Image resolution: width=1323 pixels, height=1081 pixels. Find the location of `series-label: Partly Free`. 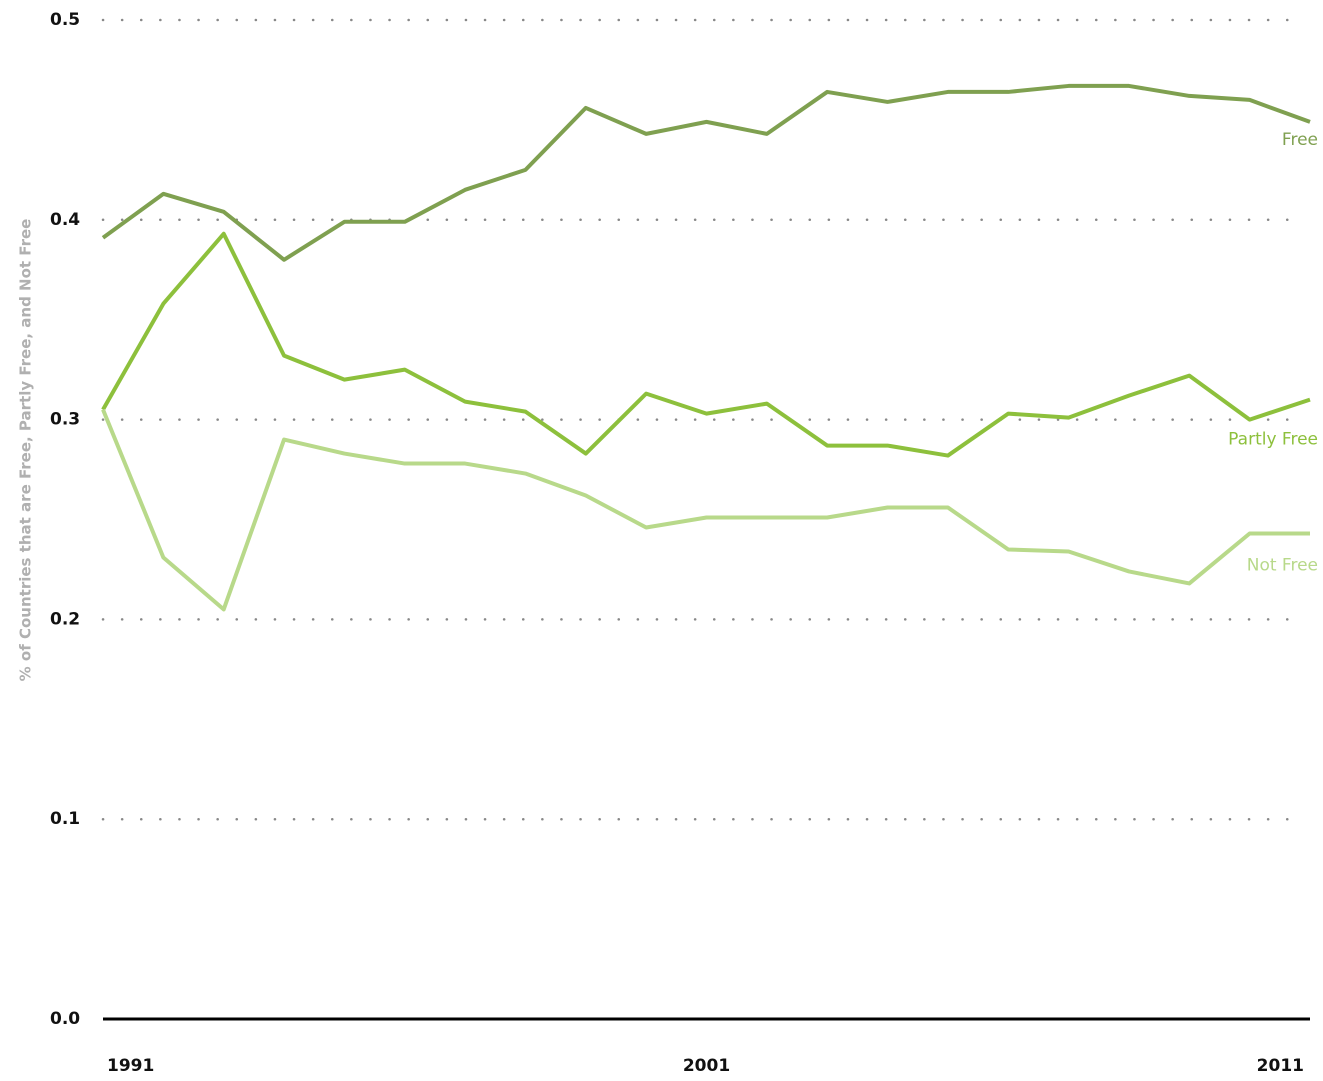

series-label: Partly Free is located at coordinates (1273, 440).